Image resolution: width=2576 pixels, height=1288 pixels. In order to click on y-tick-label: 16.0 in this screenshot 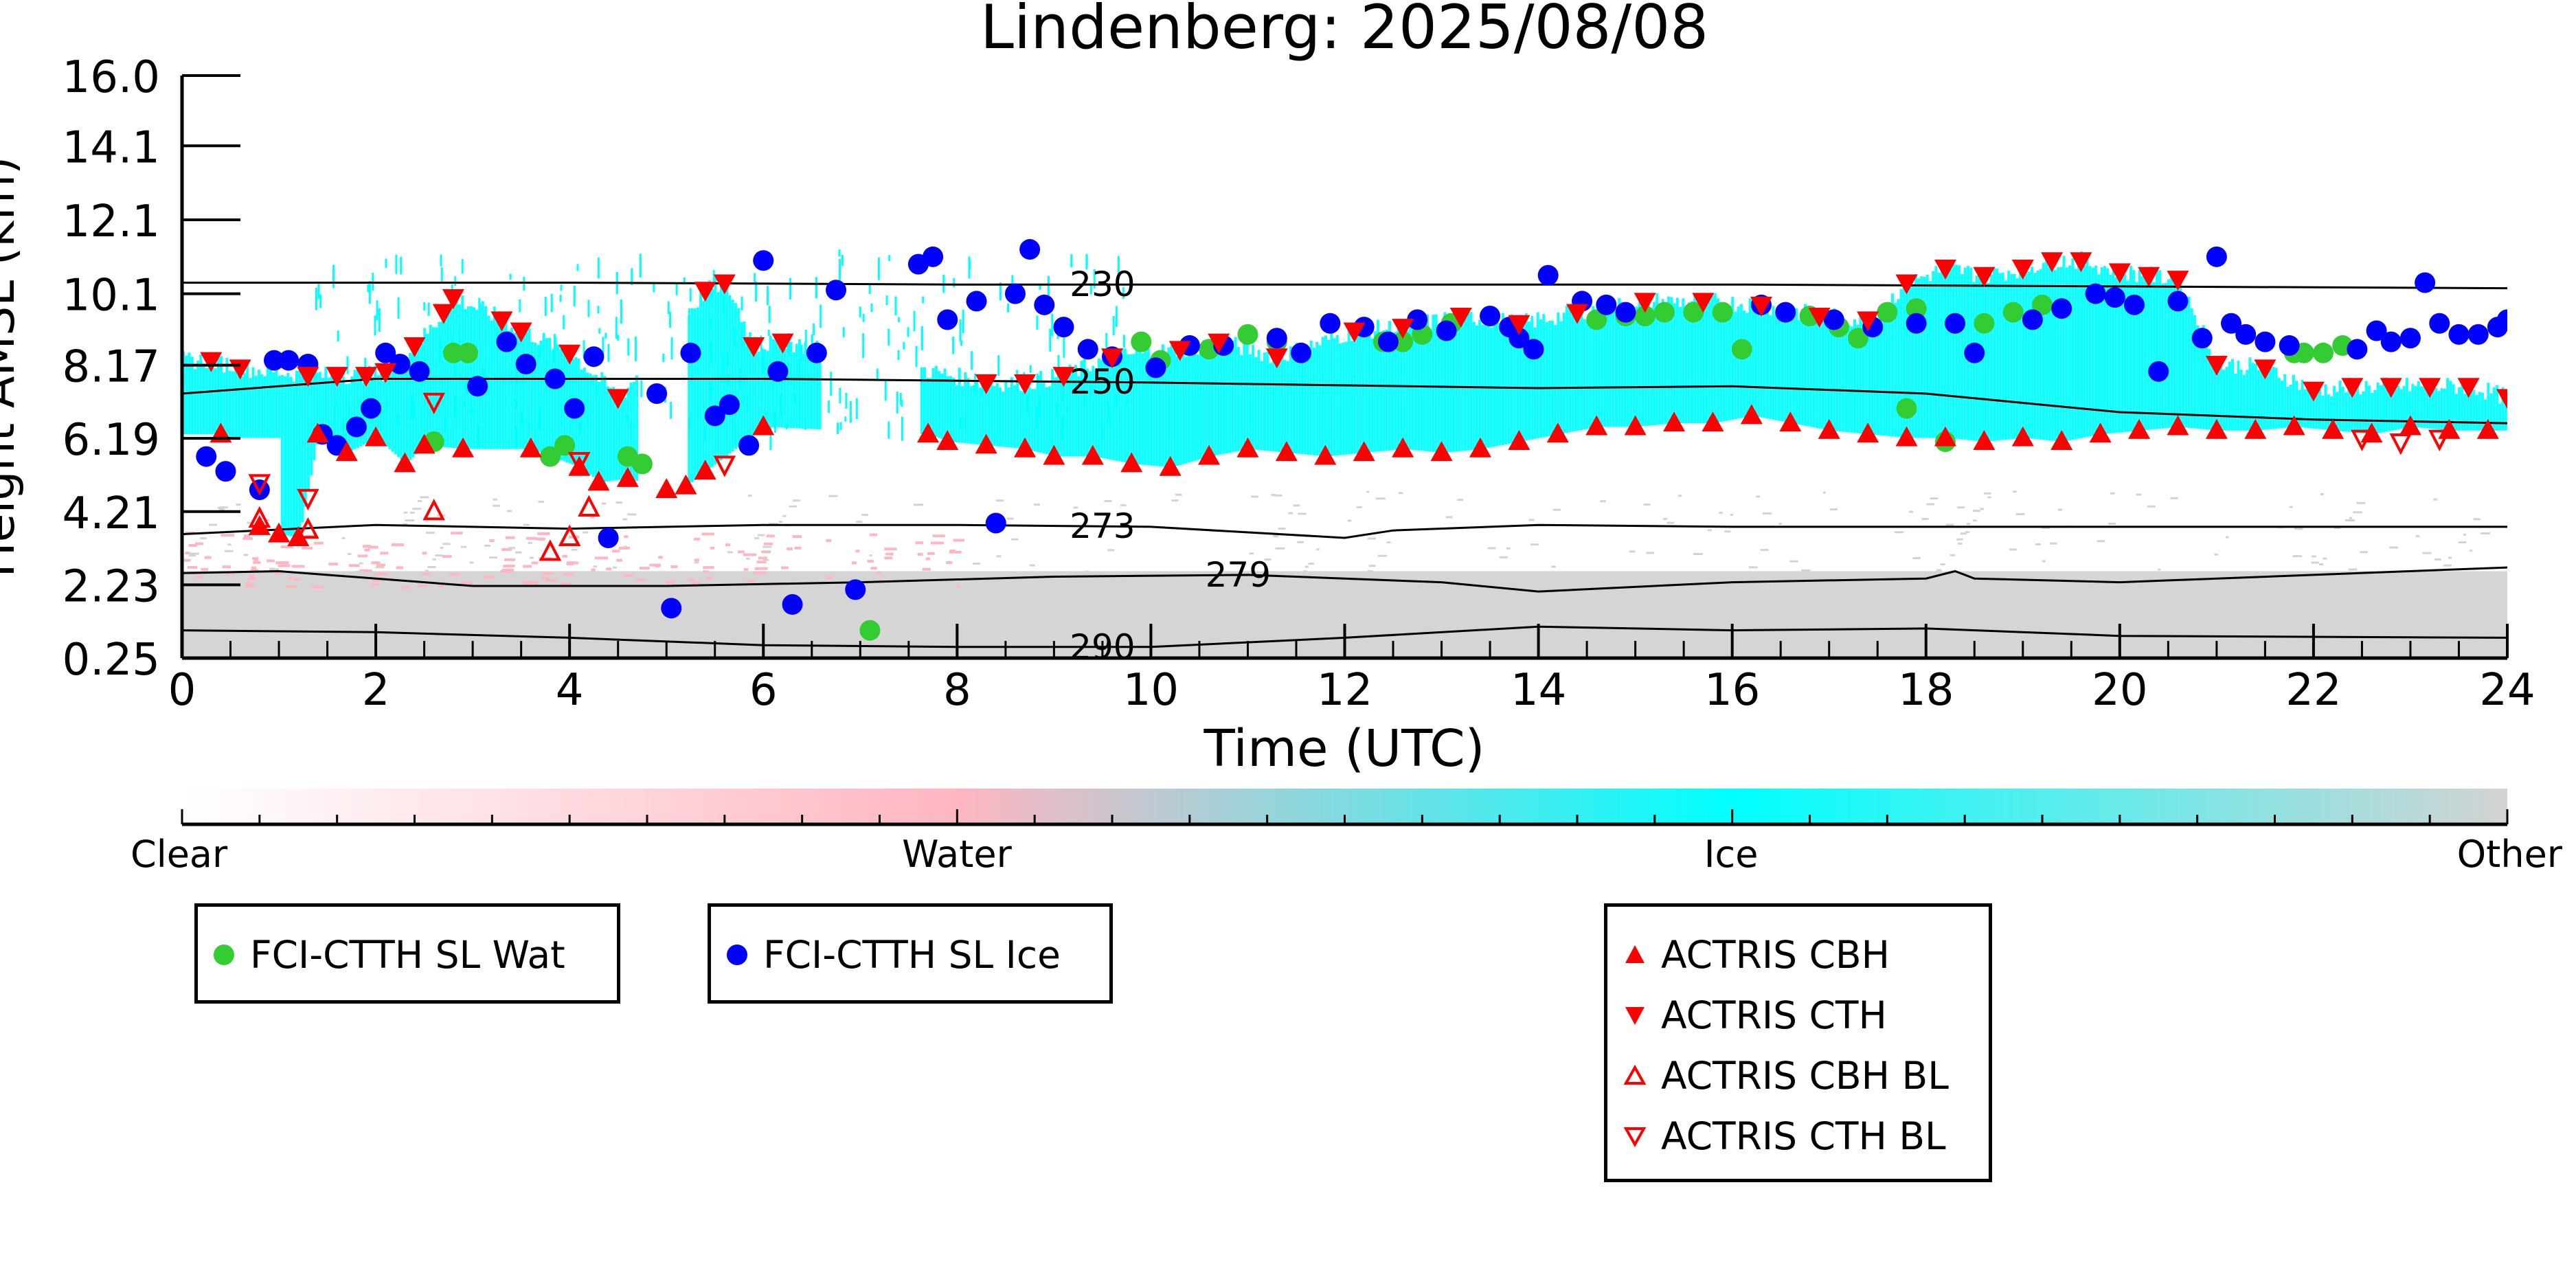, I will do `click(112, 77)`.